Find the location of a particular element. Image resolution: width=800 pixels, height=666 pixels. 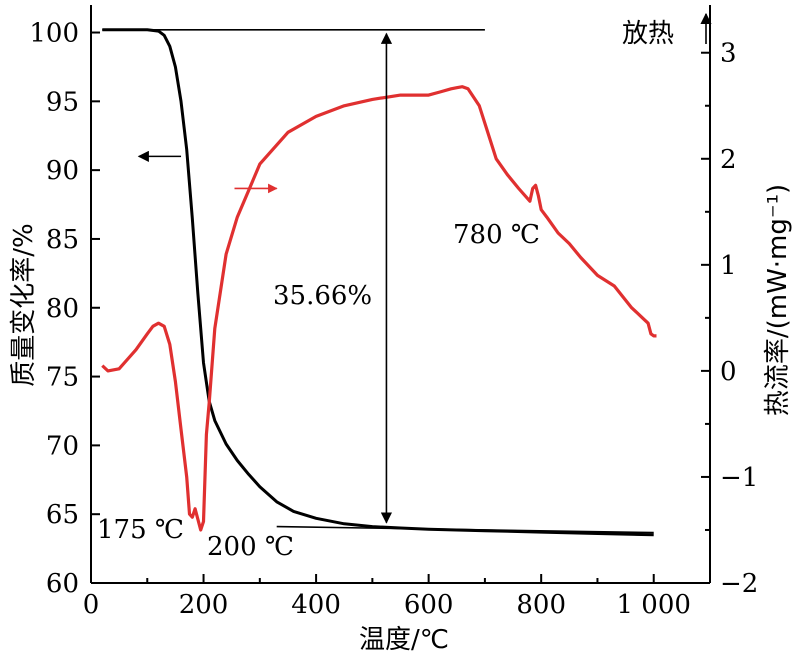

final-mass-line is located at coordinates (465, 529).